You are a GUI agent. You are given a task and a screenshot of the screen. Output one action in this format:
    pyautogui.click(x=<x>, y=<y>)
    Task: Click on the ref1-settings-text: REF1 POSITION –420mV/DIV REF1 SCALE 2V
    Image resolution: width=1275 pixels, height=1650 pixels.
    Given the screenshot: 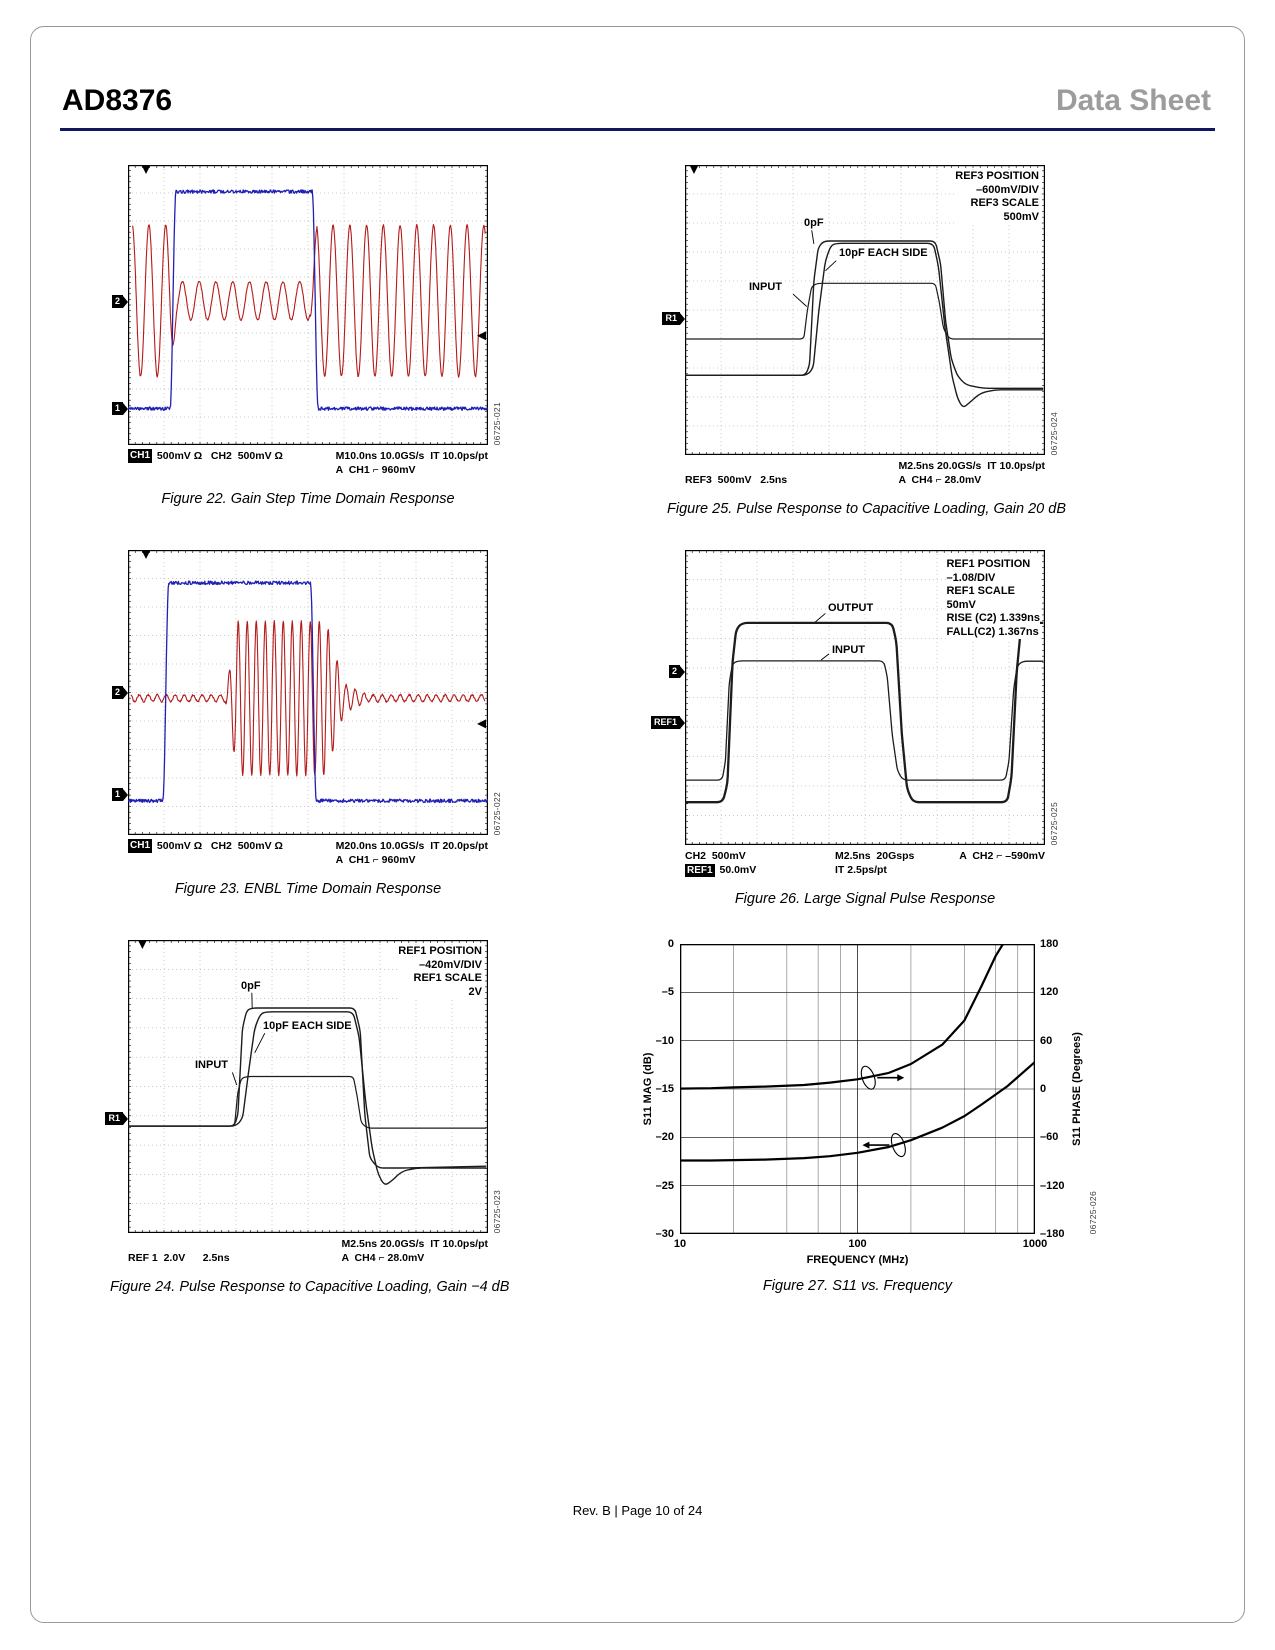 What is the action you would take?
    pyautogui.click(x=440, y=972)
    